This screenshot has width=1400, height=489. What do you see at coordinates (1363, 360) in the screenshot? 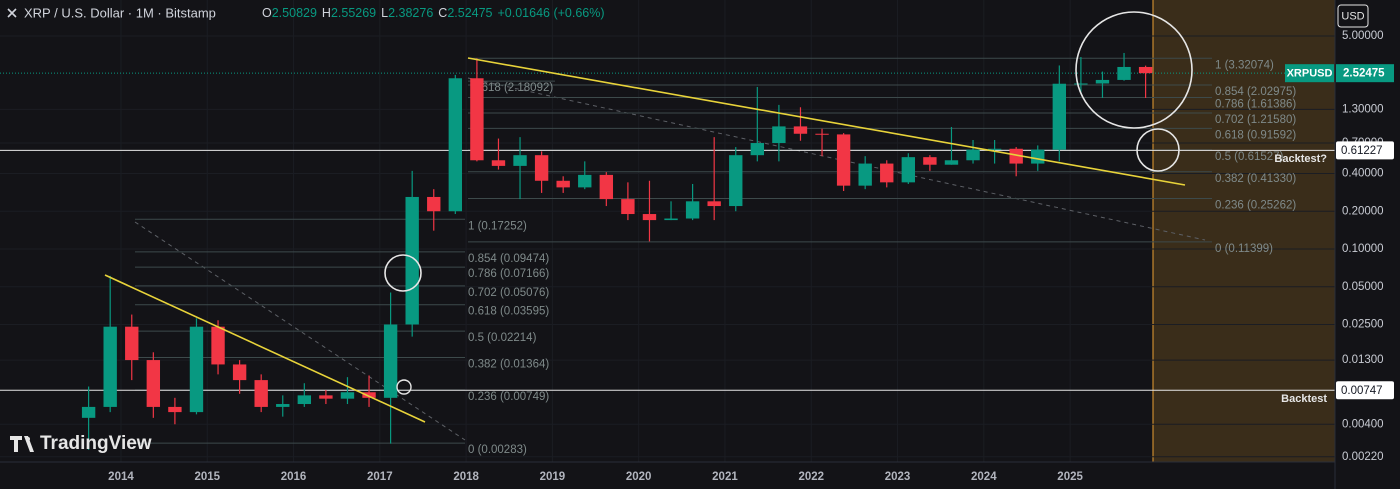
I see `y-tick-label: 0.01300` at bounding box center [1363, 360].